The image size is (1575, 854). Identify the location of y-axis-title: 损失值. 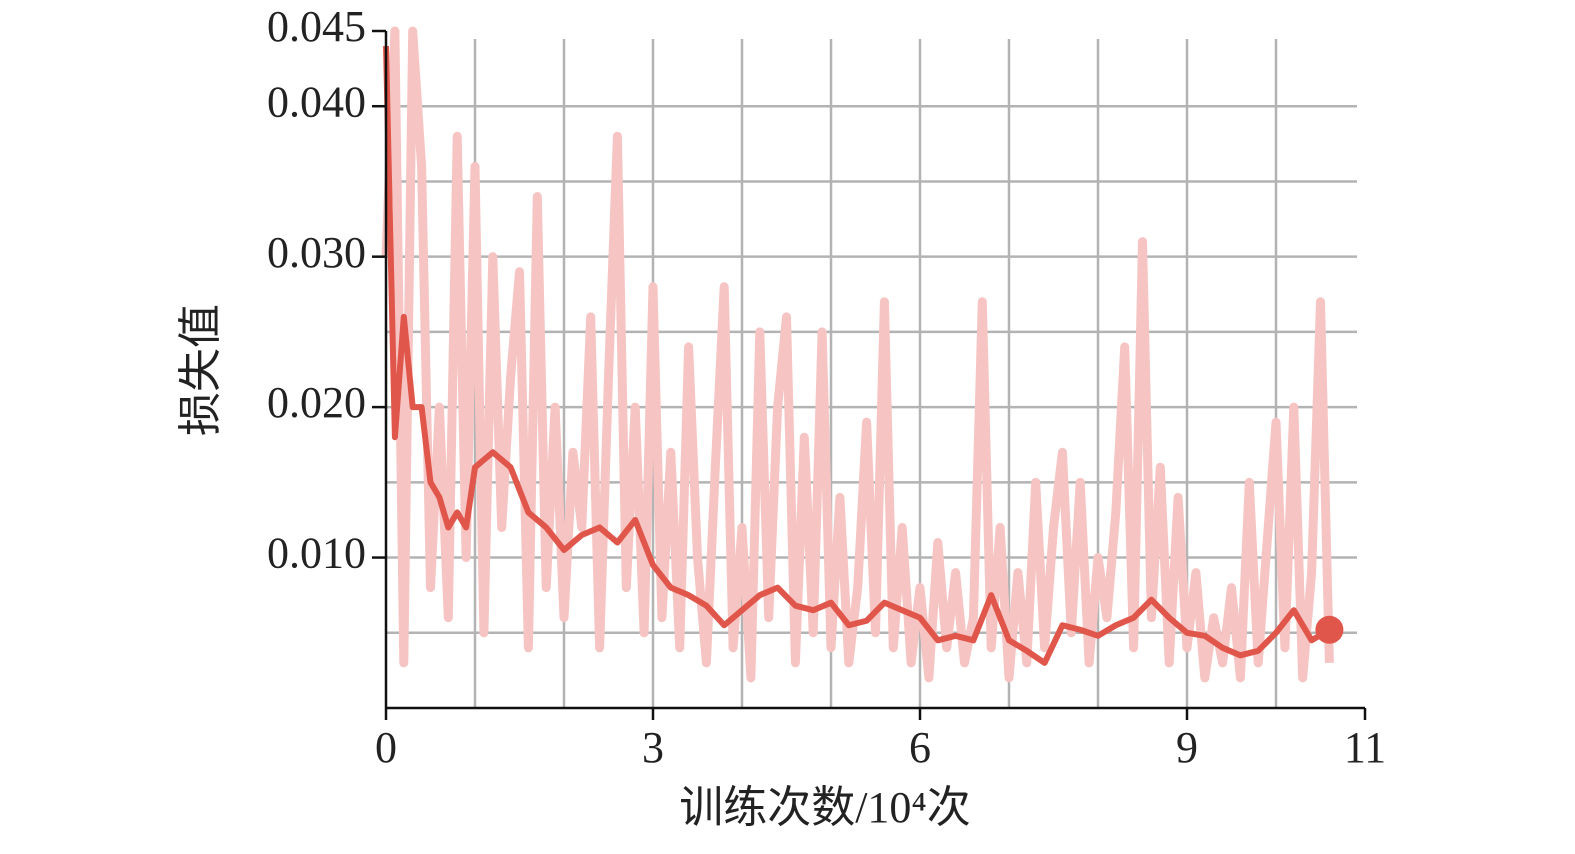
(200, 370).